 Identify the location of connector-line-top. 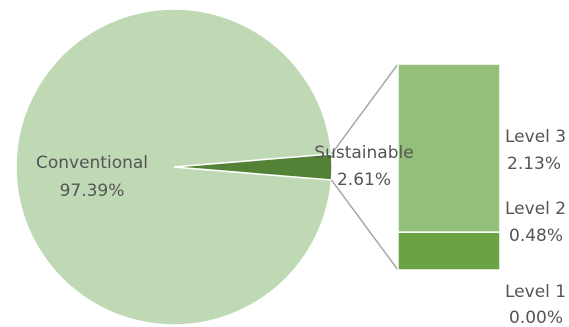
(364, 109).